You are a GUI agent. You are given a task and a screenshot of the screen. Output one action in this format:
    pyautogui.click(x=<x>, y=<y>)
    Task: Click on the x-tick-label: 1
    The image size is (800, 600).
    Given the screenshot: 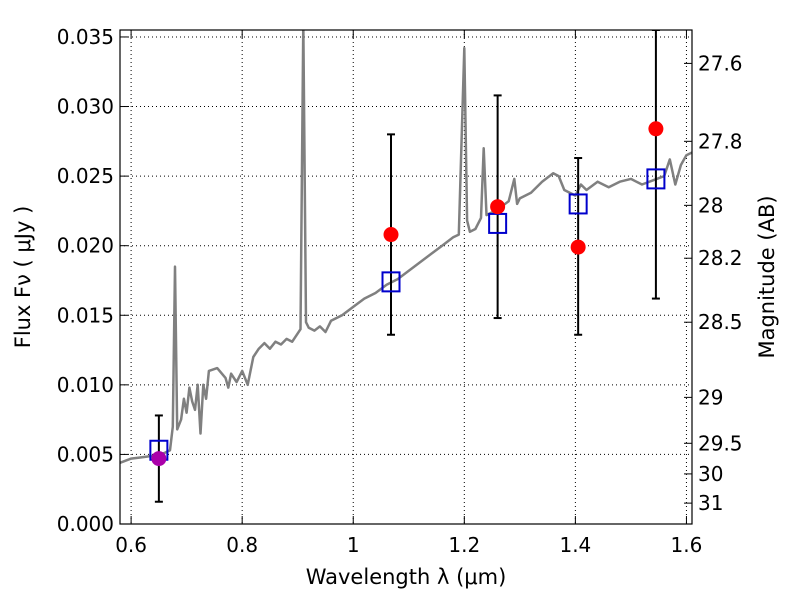 What is the action you would take?
    pyautogui.click(x=353, y=545)
    